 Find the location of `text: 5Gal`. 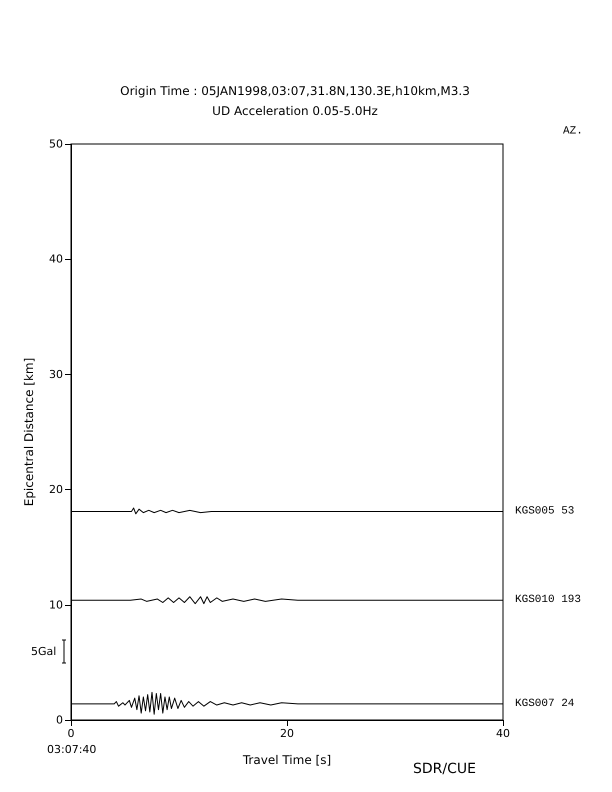

text: 5Gal is located at coordinates (43, 651).